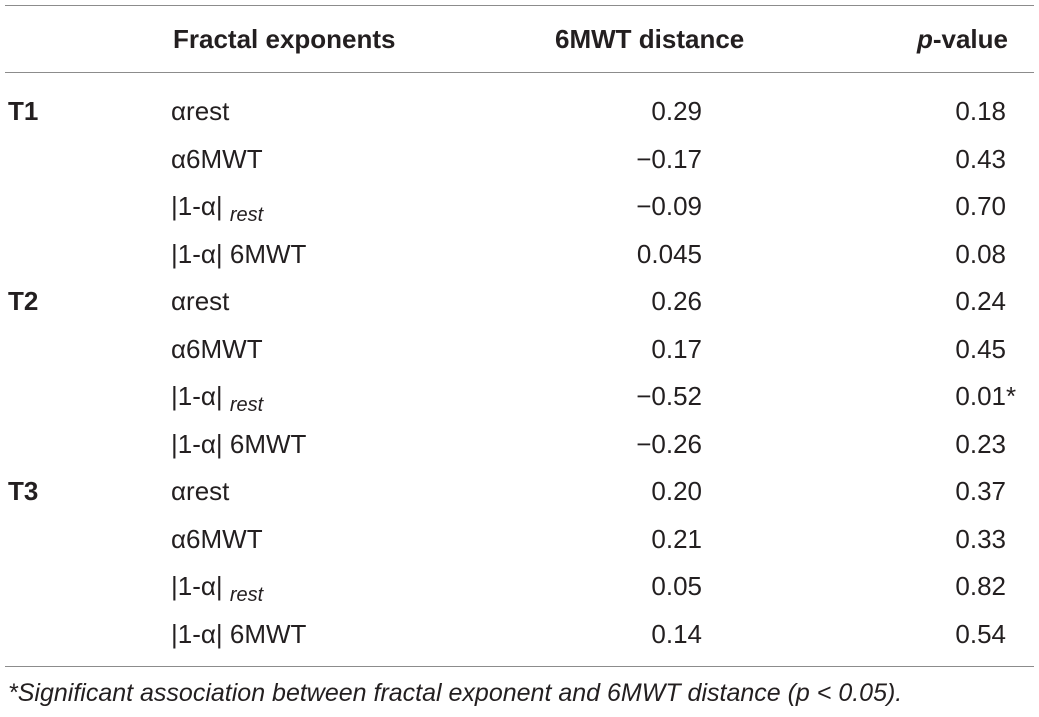 The height and width of the screenshot is (717, 1039). What do you see at coordinates (669, 443) in the screenshot?
I see `row-6mwt-distance: −0.26` at bounding box center [669, 443].